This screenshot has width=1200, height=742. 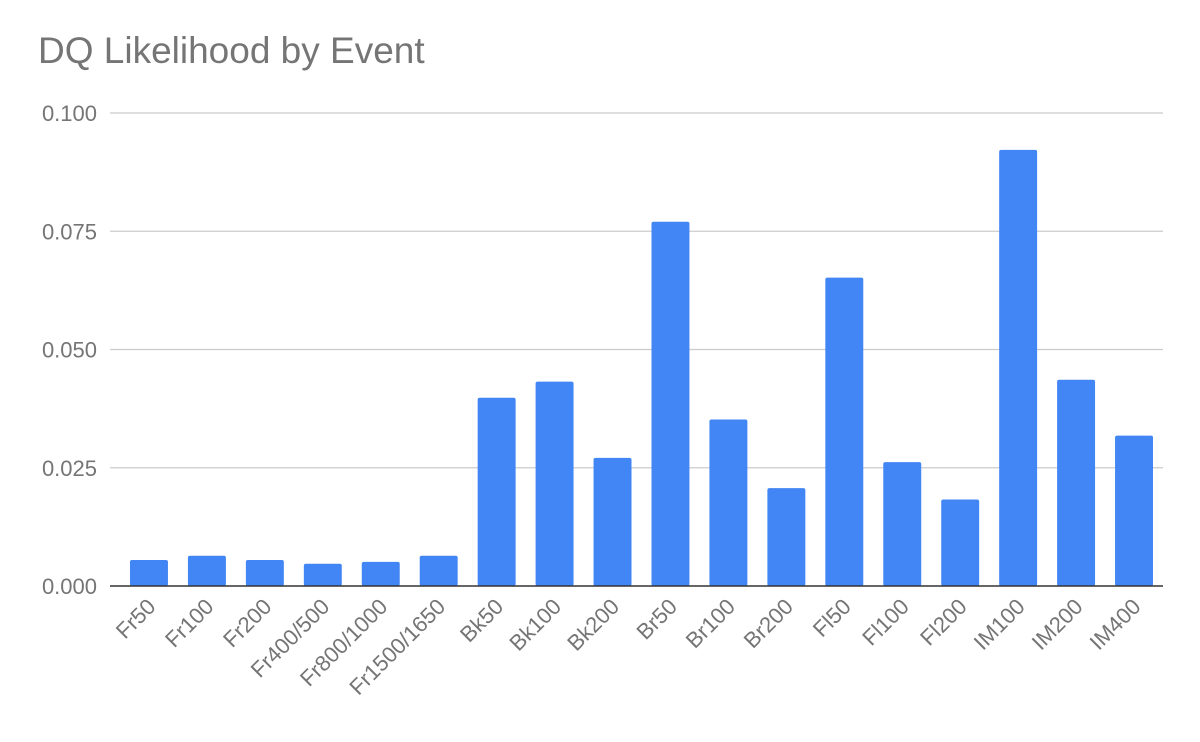 I want to click on x-tick-label: Bk200, so click(x=593, y=625).